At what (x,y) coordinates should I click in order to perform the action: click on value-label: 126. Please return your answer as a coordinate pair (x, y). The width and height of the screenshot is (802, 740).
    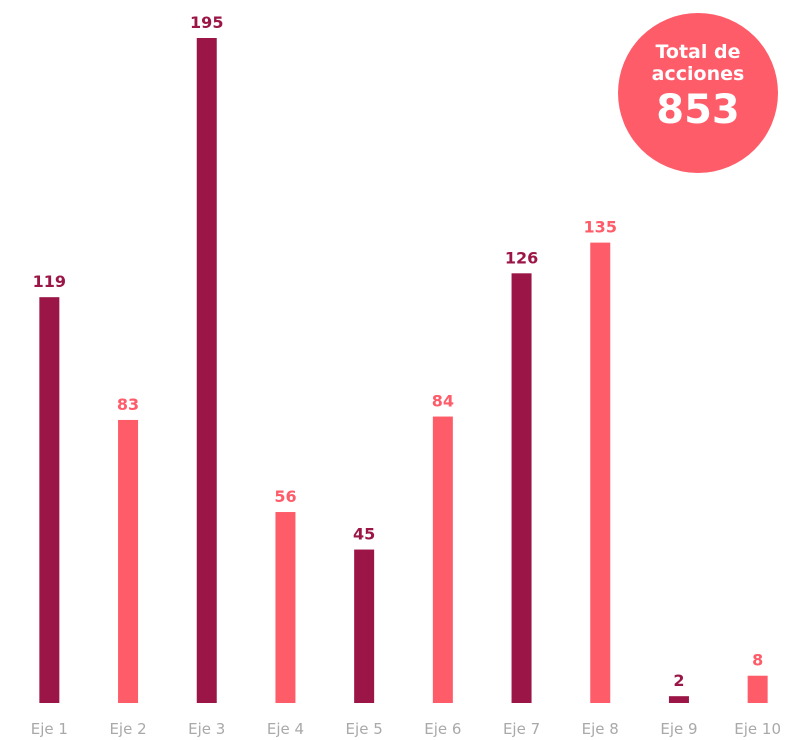
    Looking at the image, I should click on (521, 257).